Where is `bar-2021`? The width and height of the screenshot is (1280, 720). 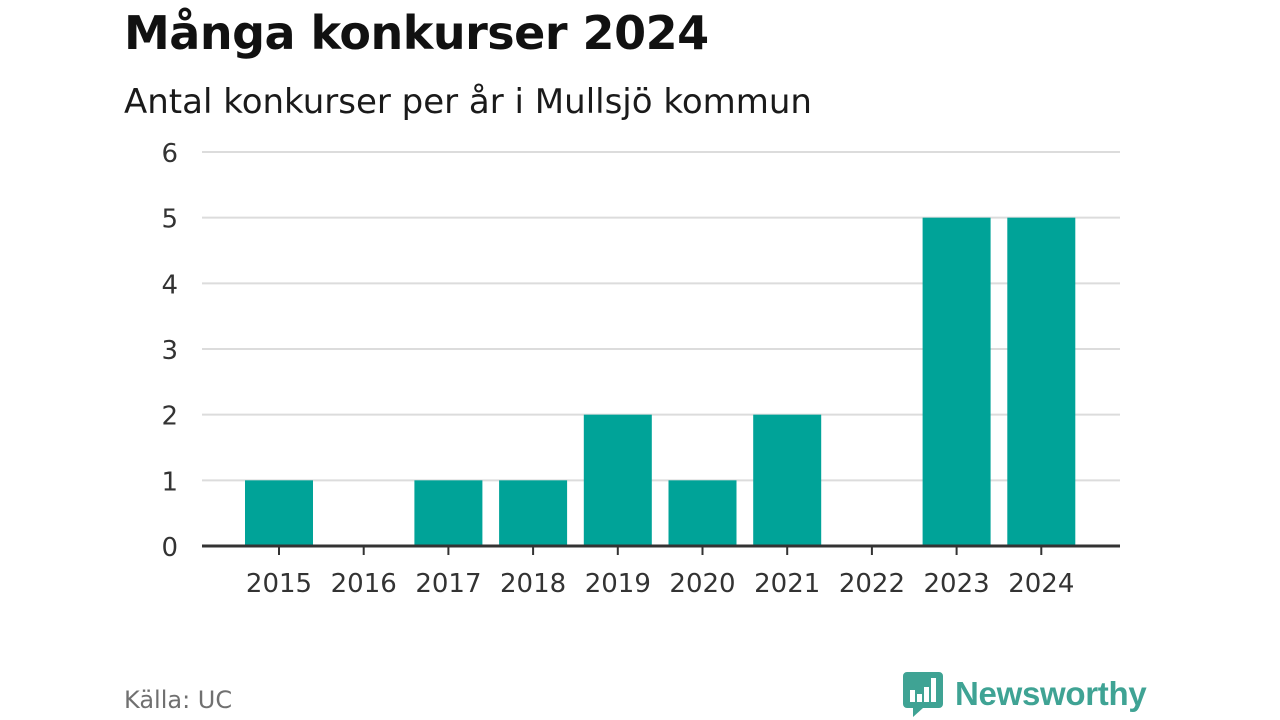 bar-2021 is located at coordinates (787, 480).